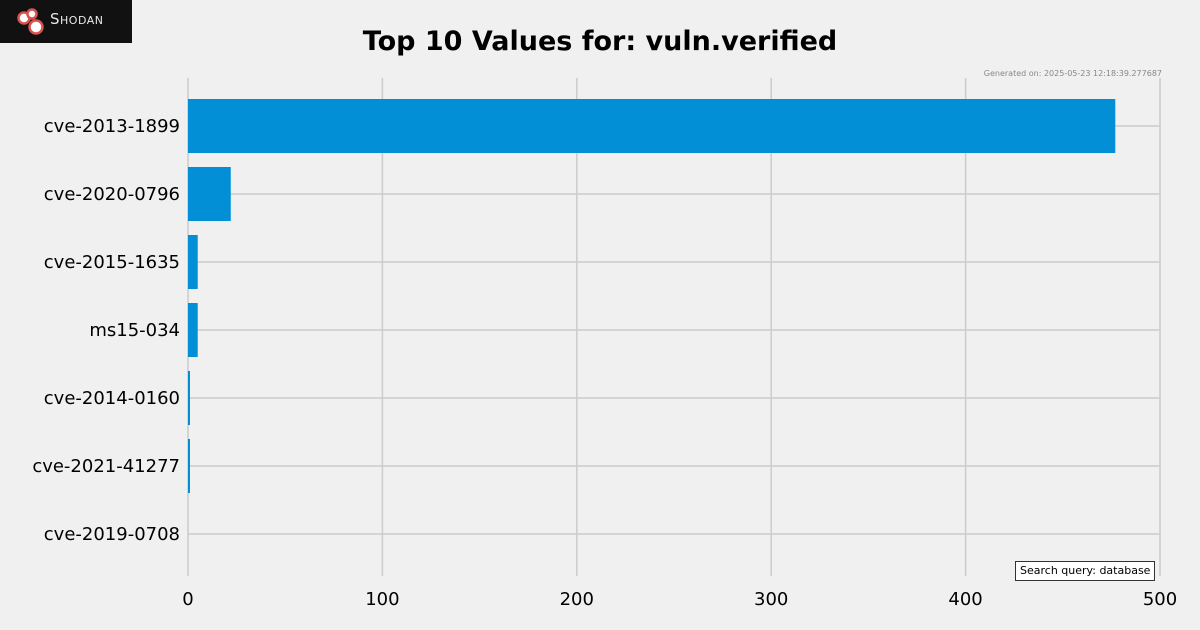 The image size is (1200, 630). What do you see at coordinates (771, 599) in the screenshot?
I see `x-tick-label: 300` at bounding box center [771, 599].